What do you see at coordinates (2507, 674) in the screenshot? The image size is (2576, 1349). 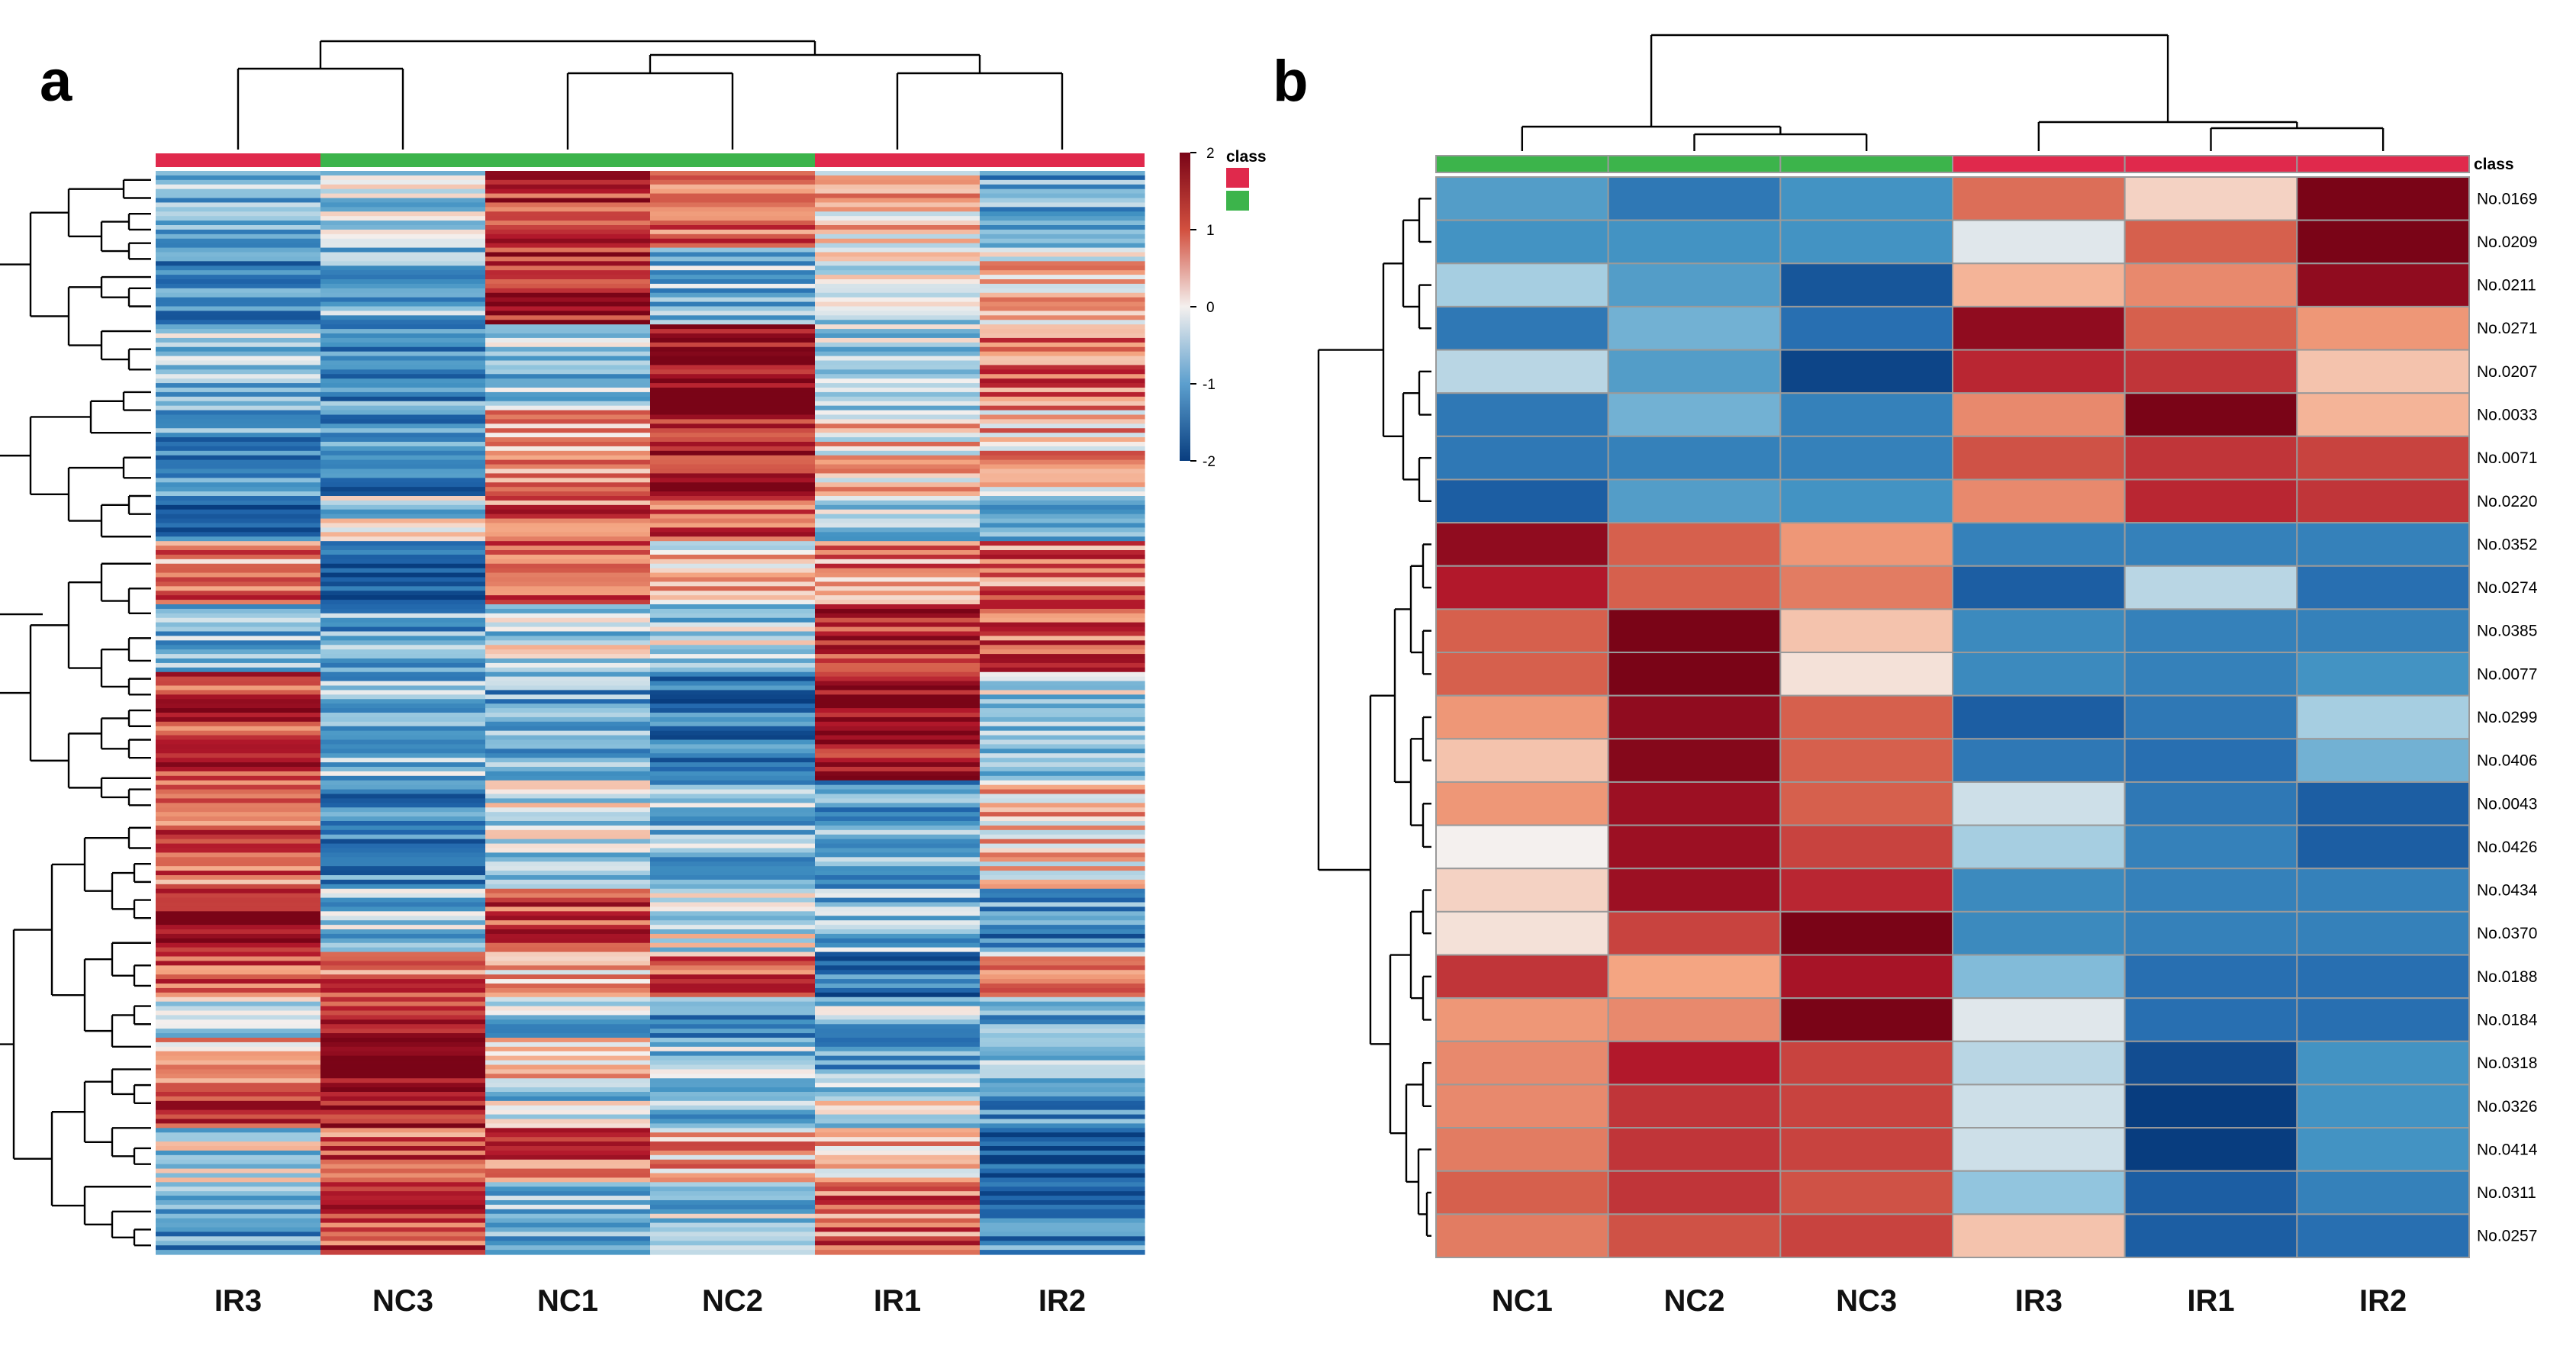 I see `row-label-b: No.0077` at bounding box center [2507, 674].